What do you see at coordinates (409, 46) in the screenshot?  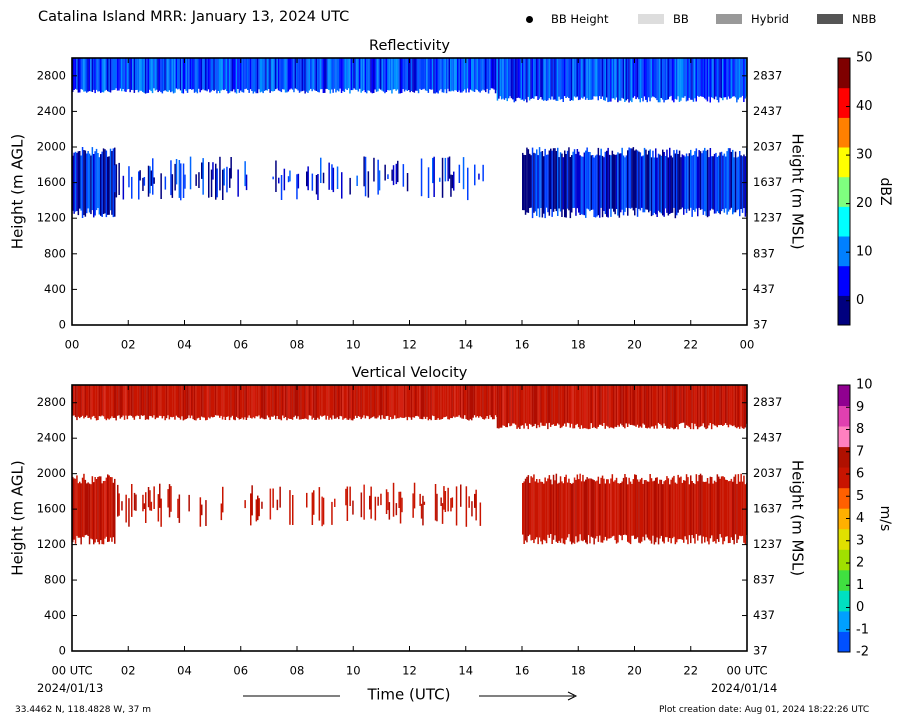 I see `panel-title: Reflectivity` at bounding box center [409, 46].